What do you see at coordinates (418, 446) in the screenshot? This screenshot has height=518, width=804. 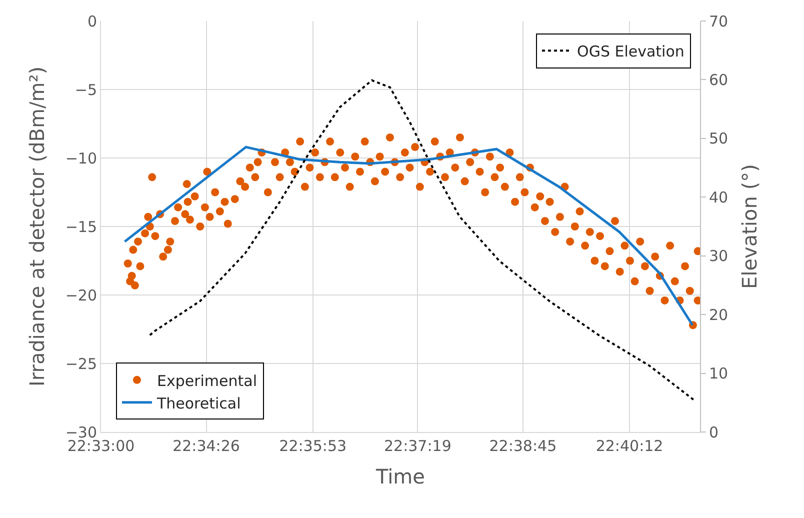 I see `x-tick-label: 22:37:19` at bounding box center [418, 446].